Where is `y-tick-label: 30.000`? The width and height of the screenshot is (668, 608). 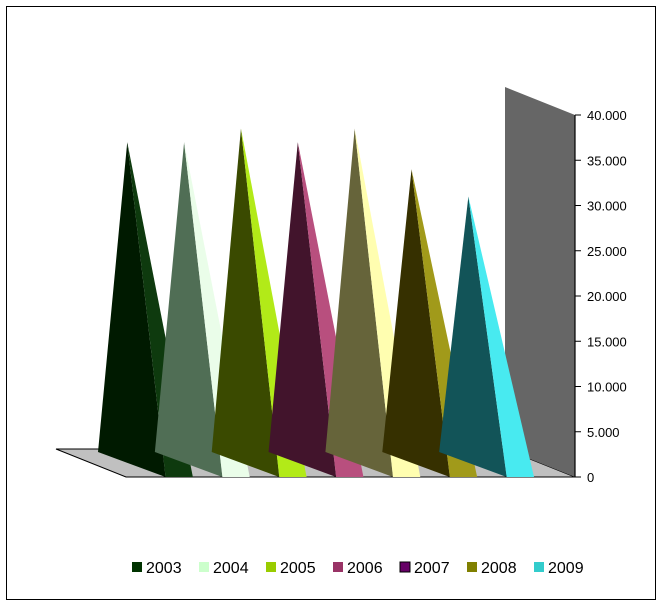
y-tick-label: 30.000 is located at coordinates (607, 206).